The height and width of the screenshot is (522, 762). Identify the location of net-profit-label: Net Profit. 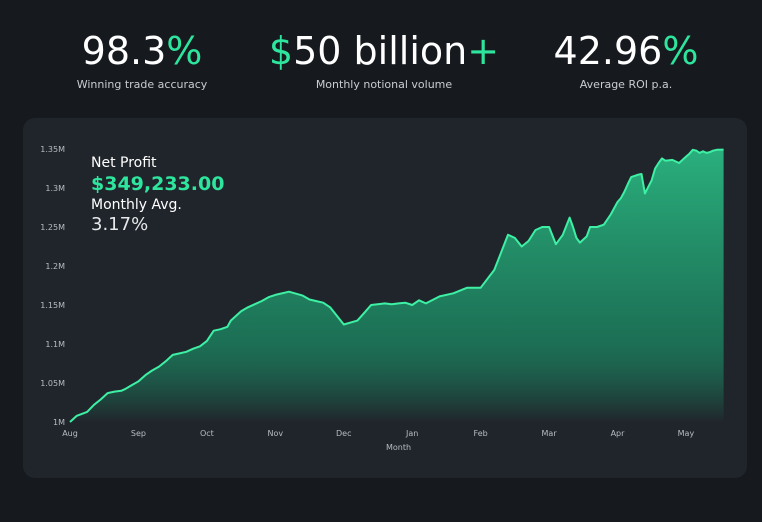
(124, 163).